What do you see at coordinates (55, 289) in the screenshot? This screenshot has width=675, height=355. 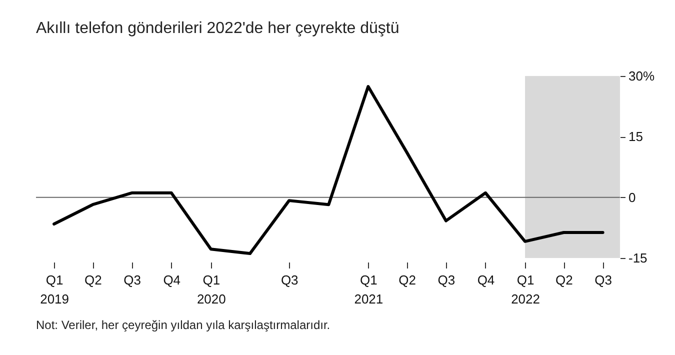 I see `x-tick-label: Q1 2019` at bounding box center [55, 289].